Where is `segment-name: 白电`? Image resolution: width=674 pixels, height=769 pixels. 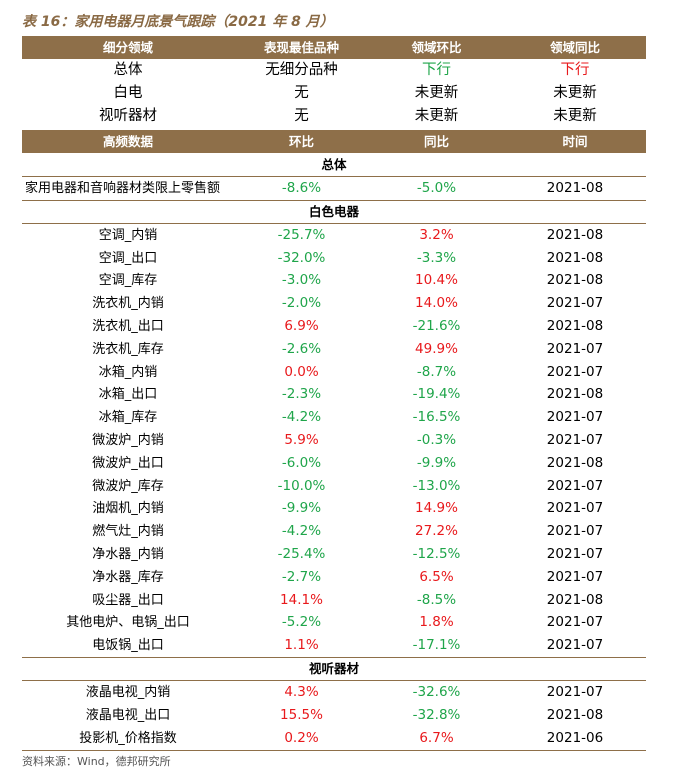 segment-name: 白电 is located at coordinates (128, 93).